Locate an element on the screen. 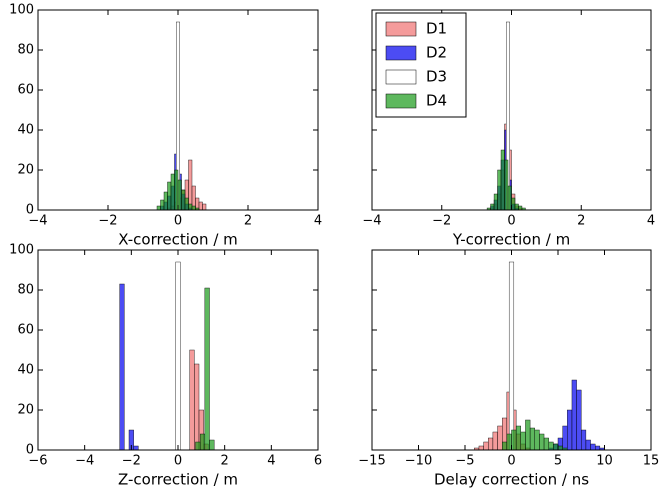  x-tick-label: −5 is located at coordinates (464, 461).